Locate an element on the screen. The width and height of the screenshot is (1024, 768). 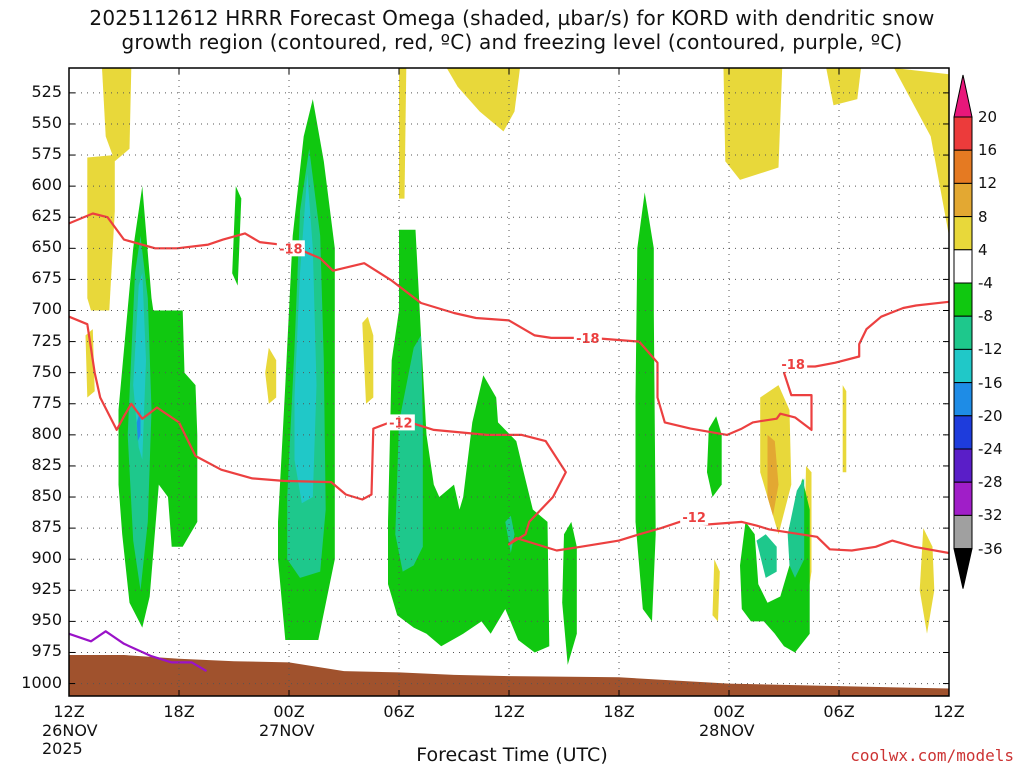
contour-label-0-0: -18 is located at coordinates (291, 249).